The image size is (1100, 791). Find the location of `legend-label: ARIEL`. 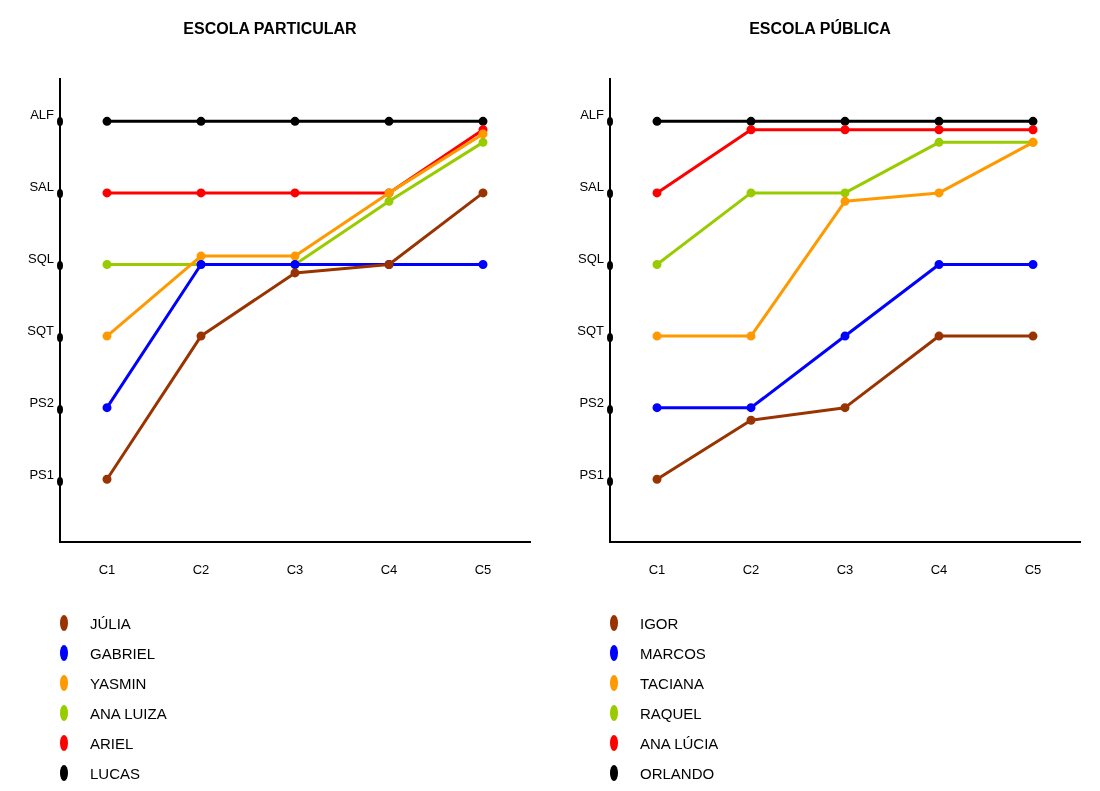

legend-label: ARIEL is located at coordinates (112, 743).